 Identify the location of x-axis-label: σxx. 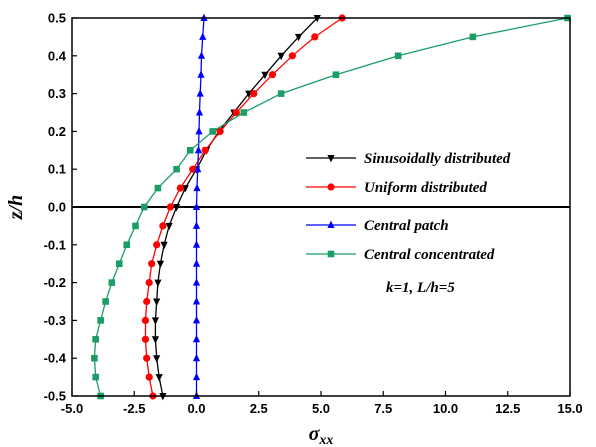
(321, 435).